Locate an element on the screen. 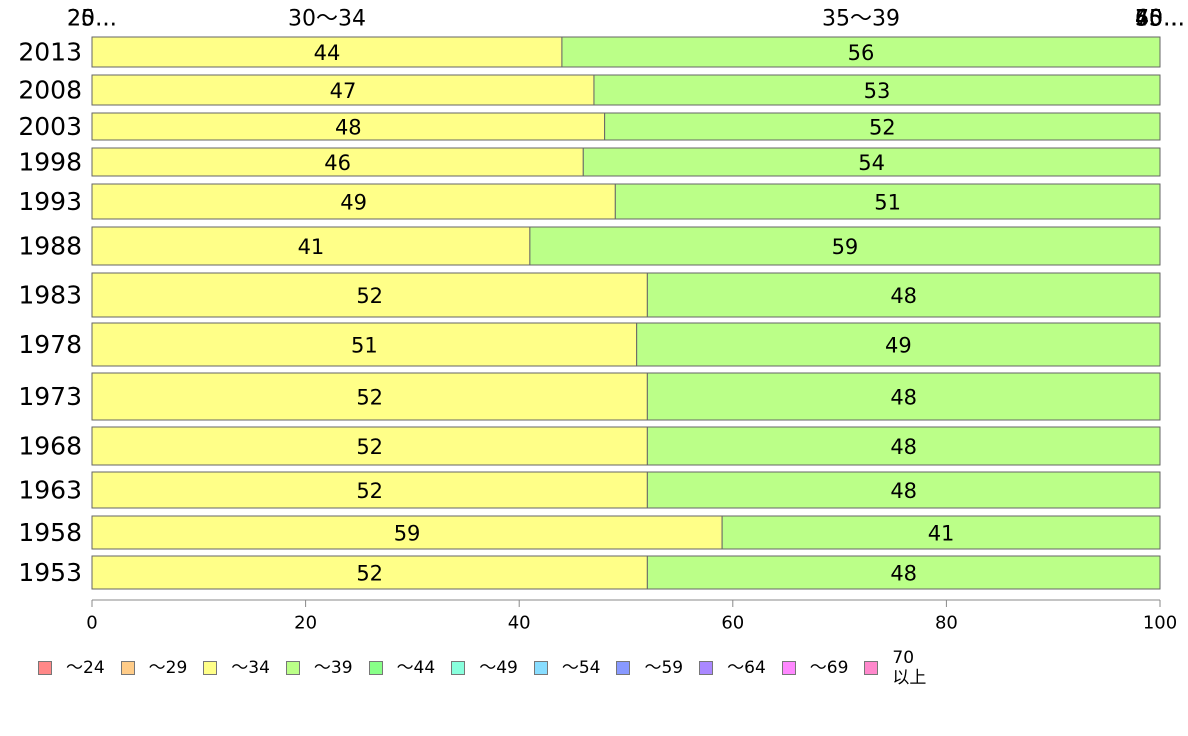  legend-item: 〜24 is located at coordinates (71, 668).